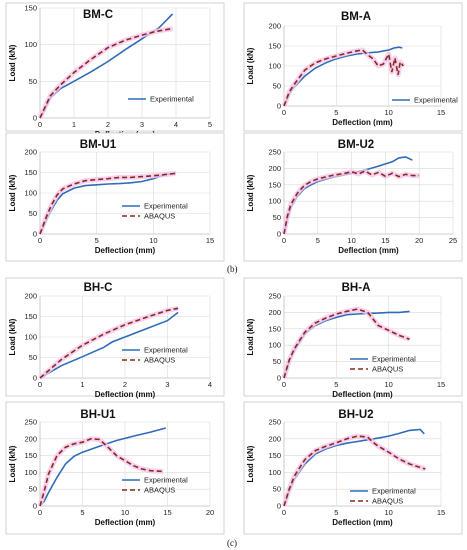  What do you see at coordinates (98, 15) in the screenshot?
I see `panel-title: BM-C` at bounding box center [98, 15].